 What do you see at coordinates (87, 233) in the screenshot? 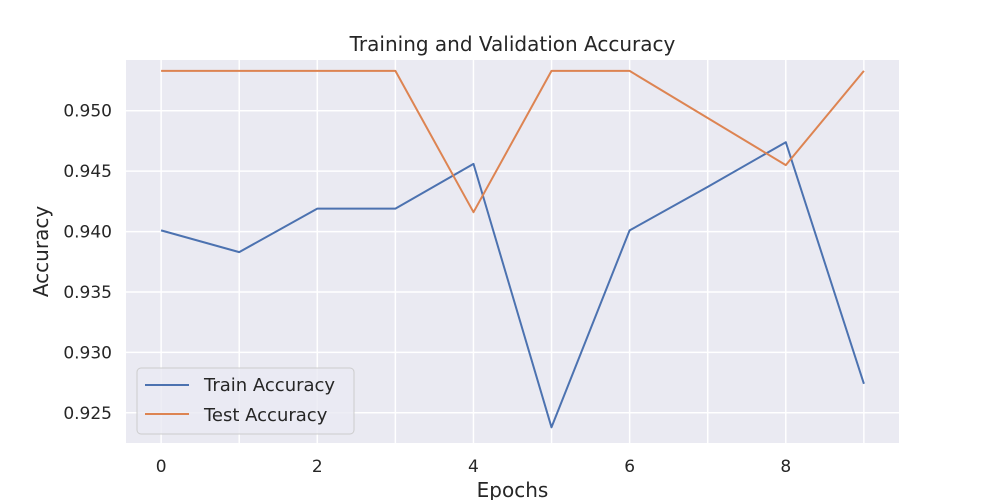
I see `y-tick-label: 0.940` at bounding box center [87, 233].